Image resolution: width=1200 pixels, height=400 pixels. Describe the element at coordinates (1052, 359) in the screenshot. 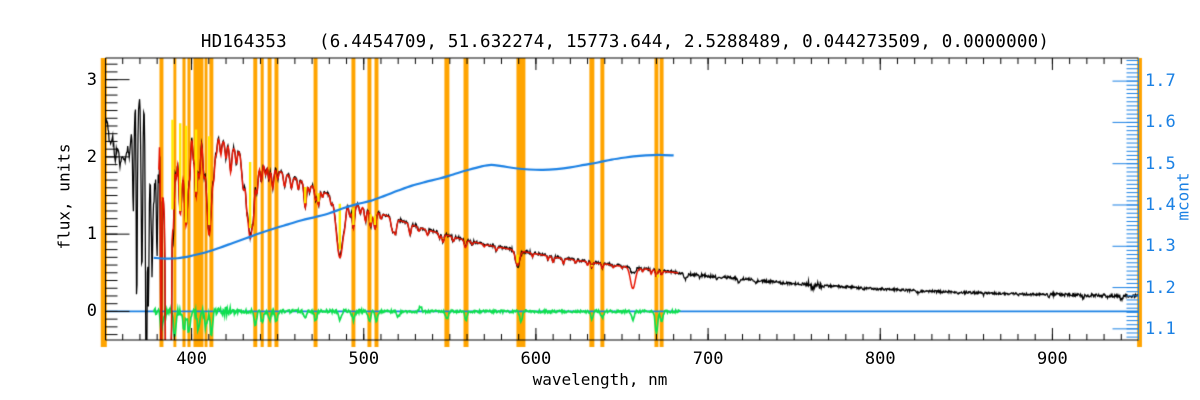

I see `x-tick-label: 900` at that location.